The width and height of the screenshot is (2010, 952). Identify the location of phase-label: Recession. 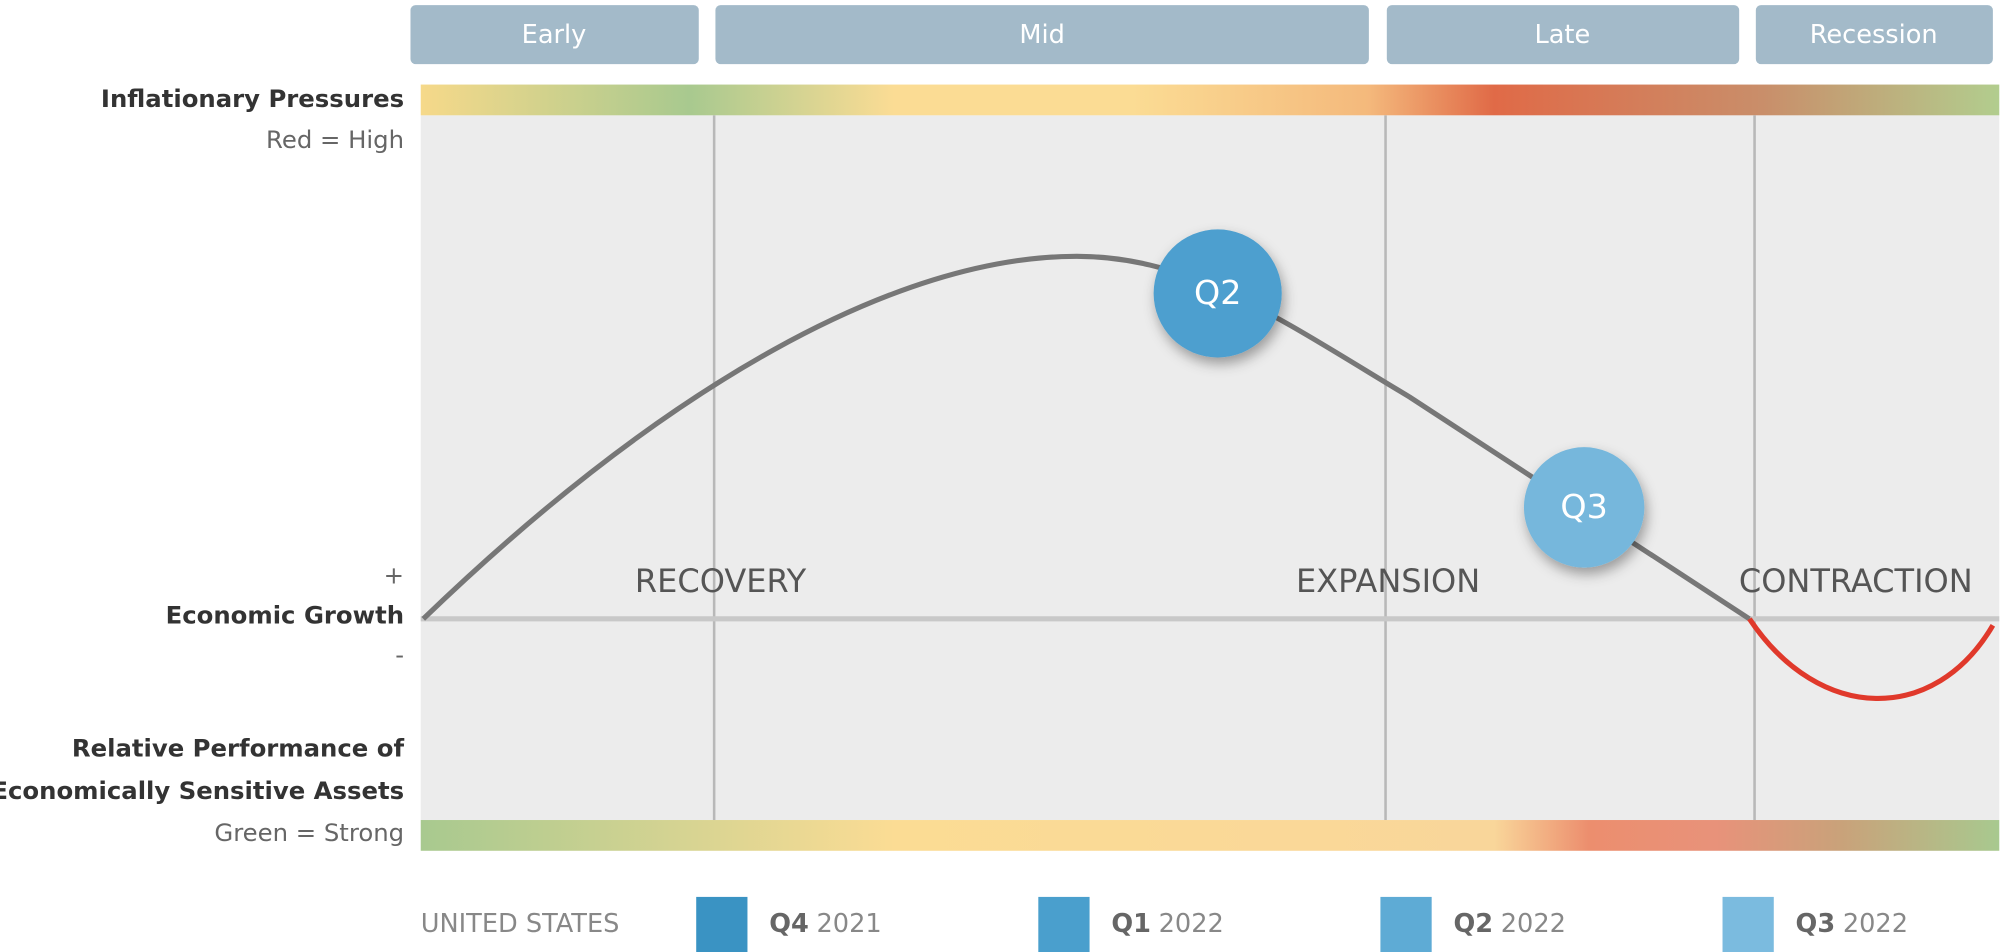
(1874, 35).